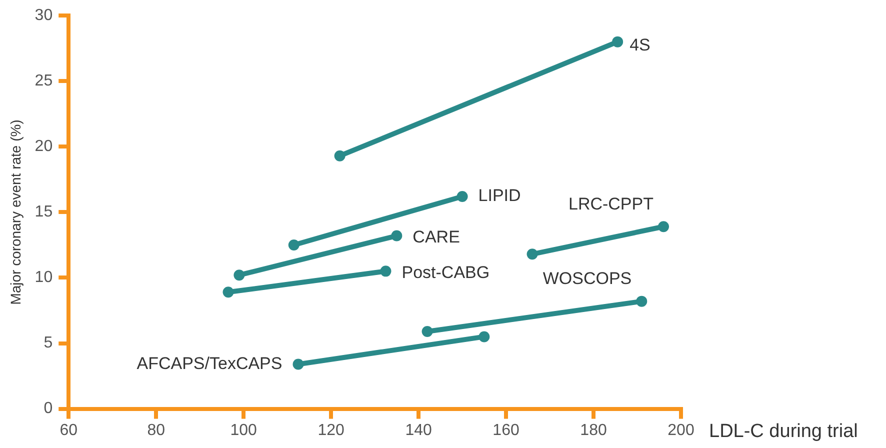 This screenshot has width=886, height=448. What do you see at coordinates (69, 430) in the screenshot?
I see `x-tick-label: 60` at bounding box center [69, 430].